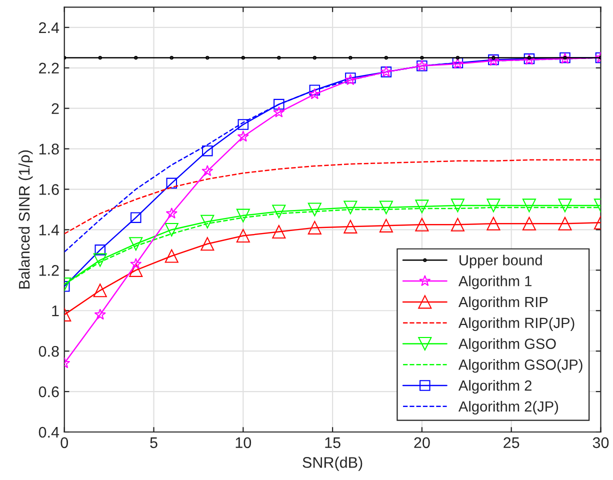 This screenshot has height=480, width=613. What do you see at coordinates (244, 442) in the screenshot?
I see `x-tick-label: 10` at bounding box center [244, 442].